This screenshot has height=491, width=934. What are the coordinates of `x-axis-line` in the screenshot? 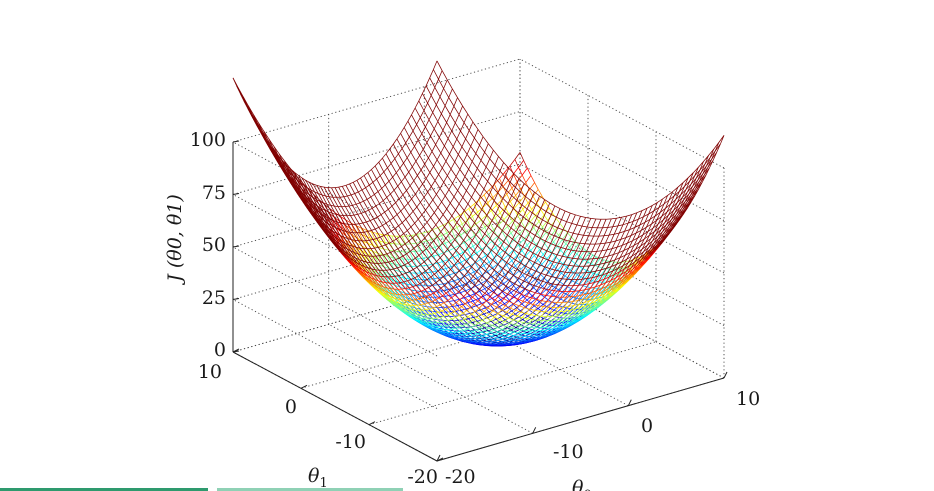 It's located at (580, 419).